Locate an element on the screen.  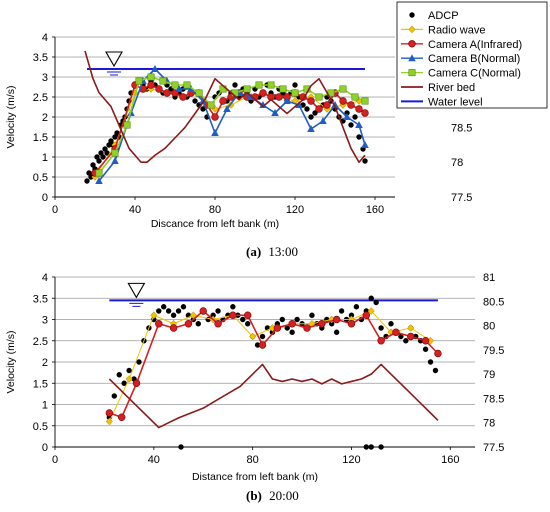
series-line-river-bed is located at coordinates (225, 107).